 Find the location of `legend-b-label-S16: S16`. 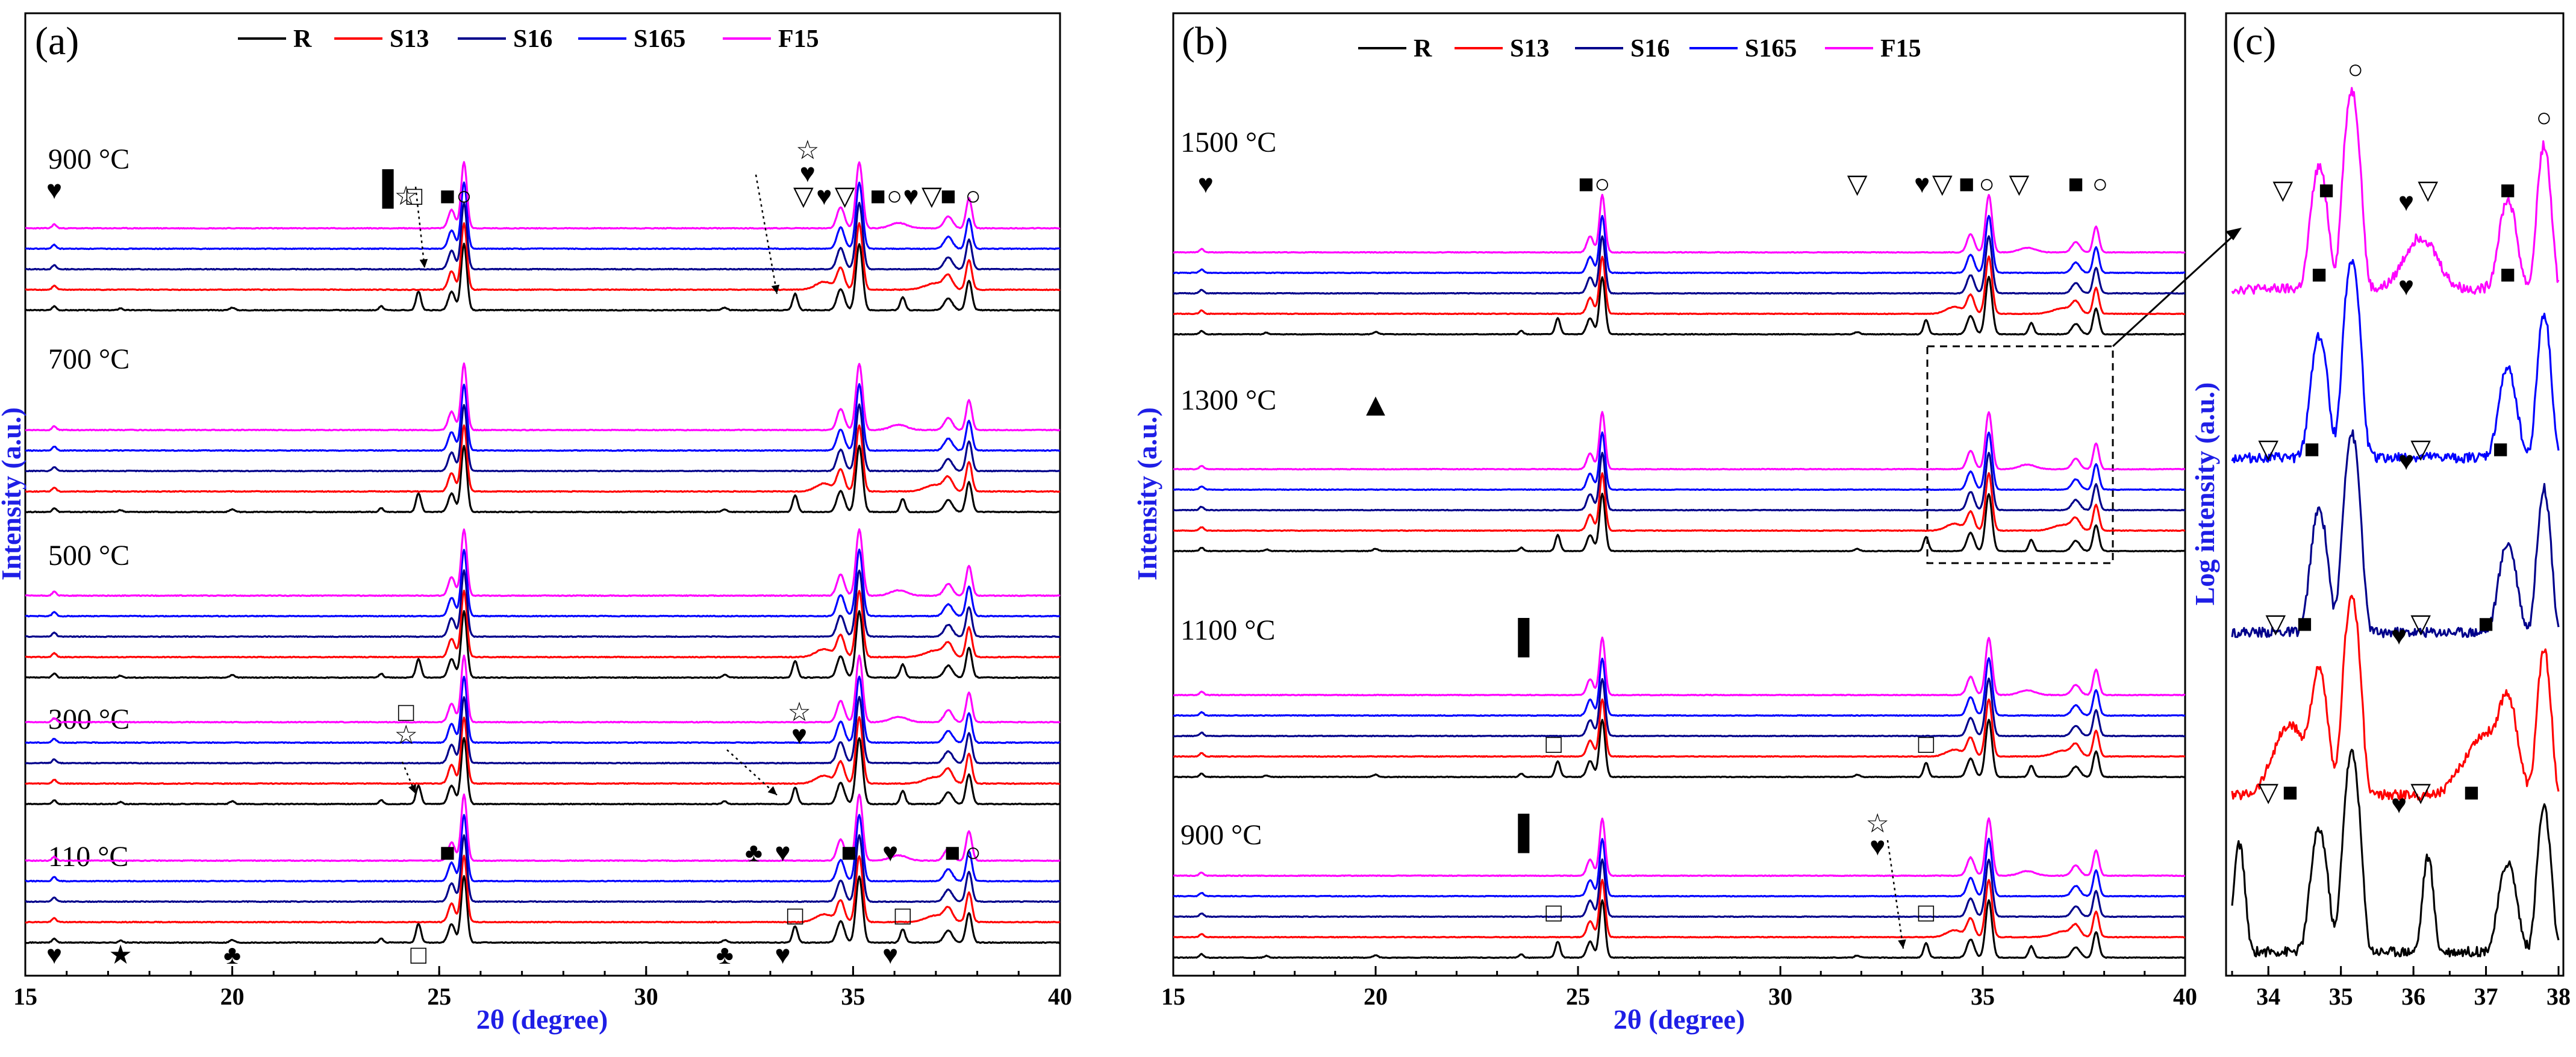

legend-b-label-S16: S16 is located at coordinates (1650, 49).